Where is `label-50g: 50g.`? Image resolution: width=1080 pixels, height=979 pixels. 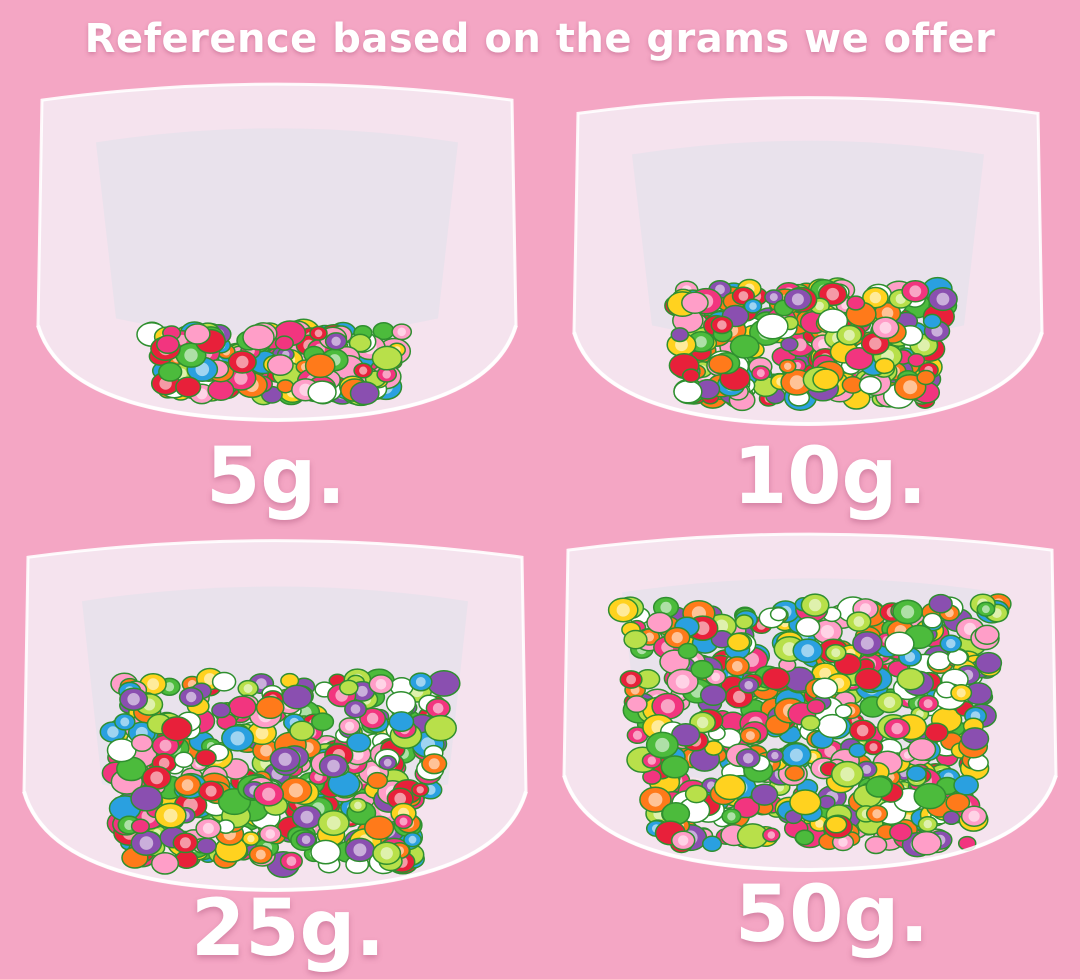
label-50g: 50g. is located at coordinates (832, 915).